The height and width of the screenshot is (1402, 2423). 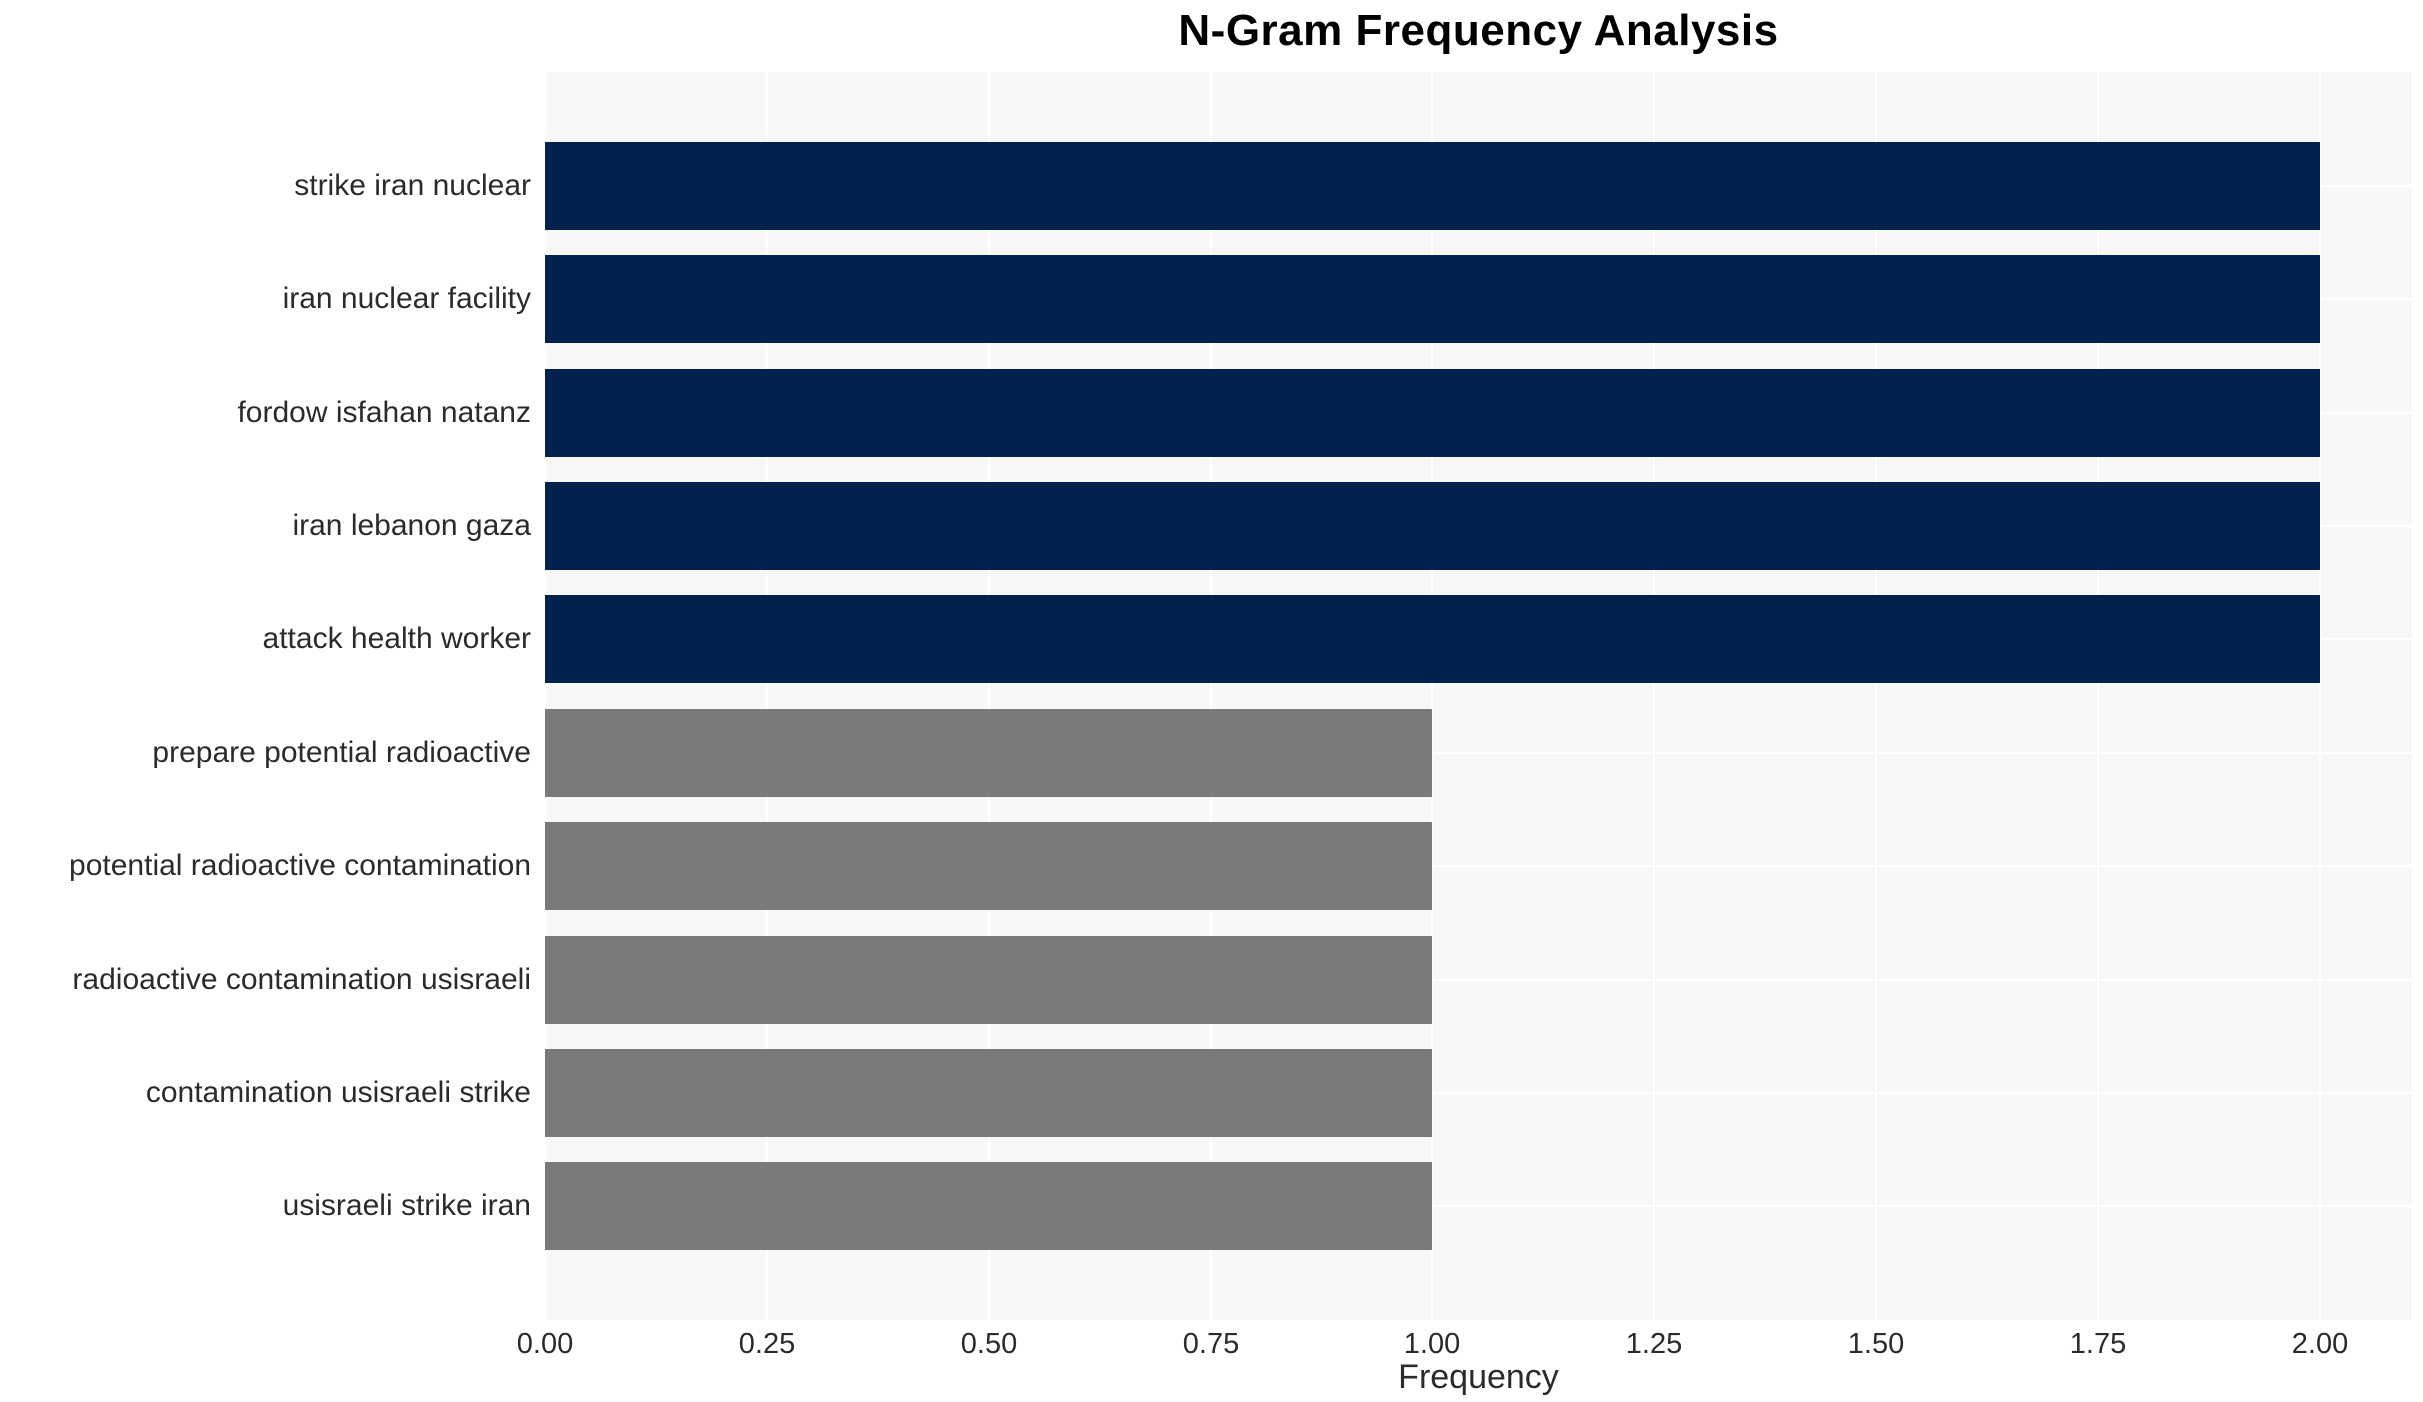 What do you see at coordinates (406, 1205) in the screenshot?
I see `y-tick-label: usisraeli strike iran` at bounding box center [406, 1205].